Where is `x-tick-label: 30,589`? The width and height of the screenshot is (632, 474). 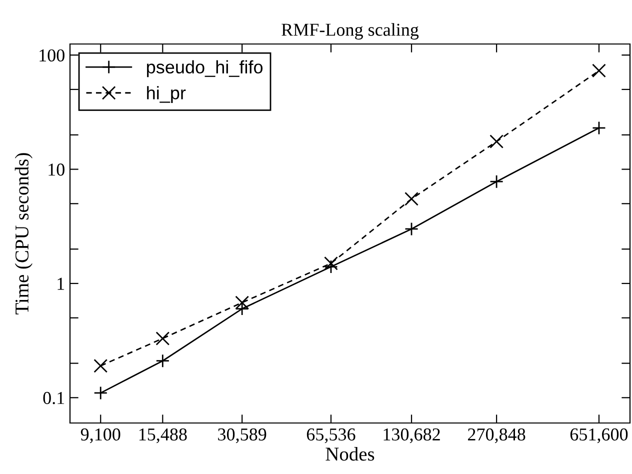
x-tick-label: 30,589 is located at coordinates (242, 436).